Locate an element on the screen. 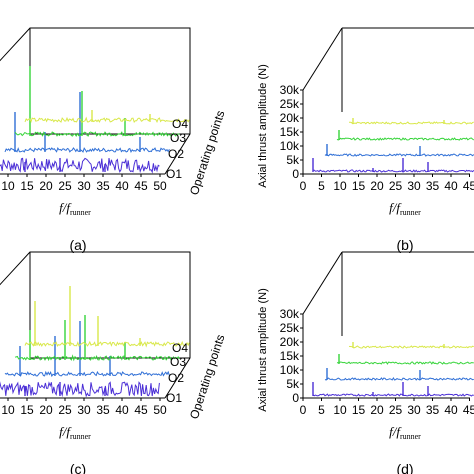 This screenshot has width=474, height=474. panel-label: (b) is located at coordinates (404, 245).